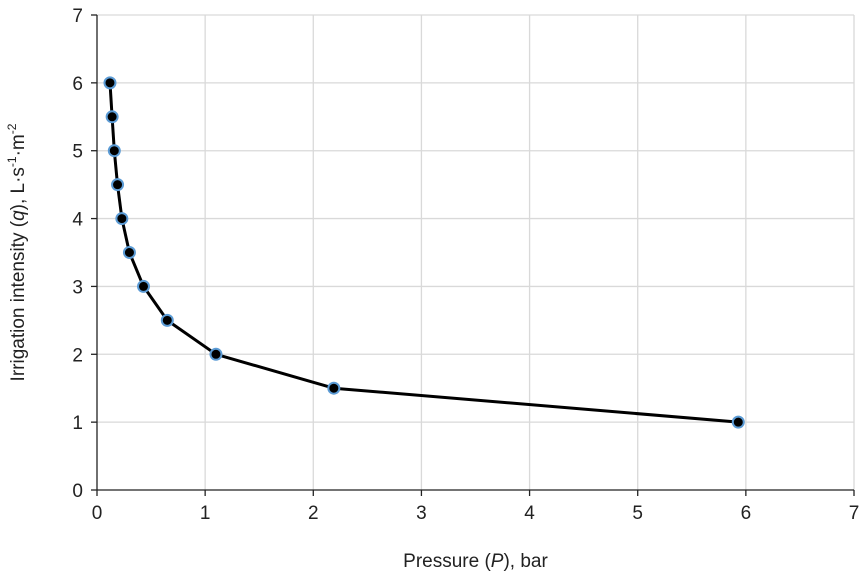 The width and height of the screenshot is (864, 578). Describe the element at coordinates (17, 252) in the screenshot. I see `y-axis-title: Irrigation intensity (q), L·s-1·m-2` at that location.